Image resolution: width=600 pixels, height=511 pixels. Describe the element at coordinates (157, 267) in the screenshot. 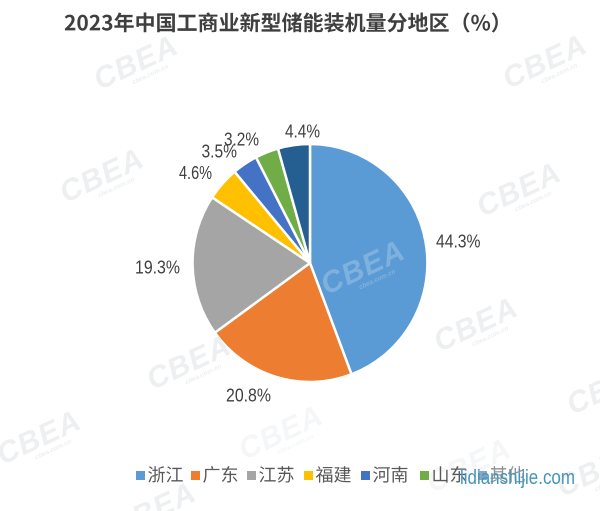

I see `svg-text: 19.3%` at that location.